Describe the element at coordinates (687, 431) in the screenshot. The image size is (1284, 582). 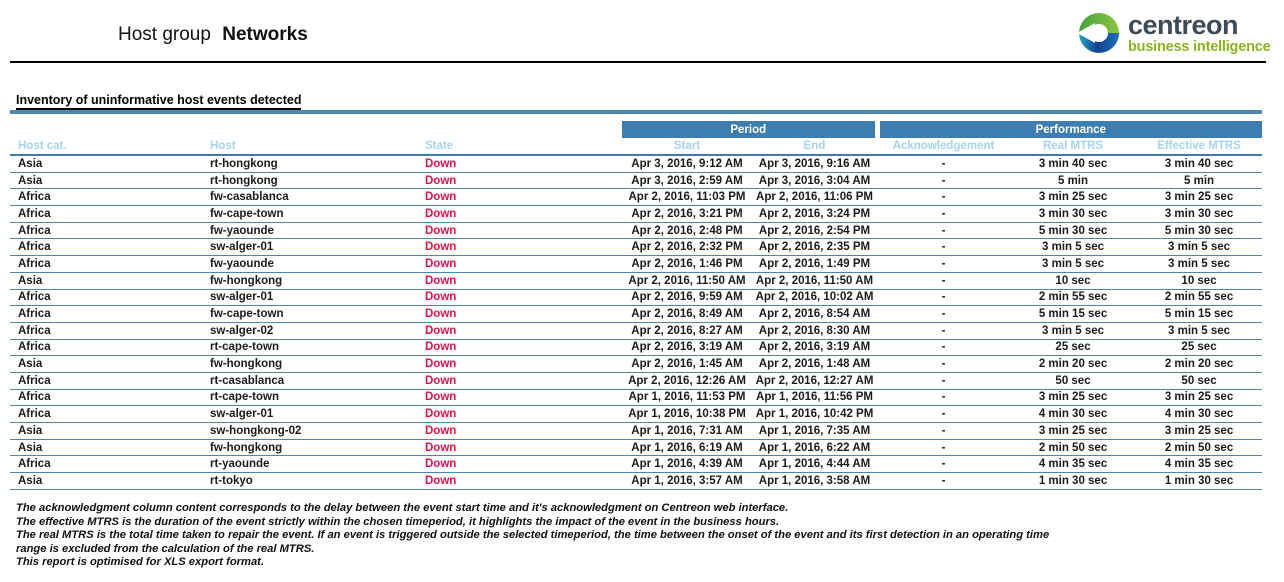
I see `cell-start: Apr 1, 2016, 7:31 AM` at that location.